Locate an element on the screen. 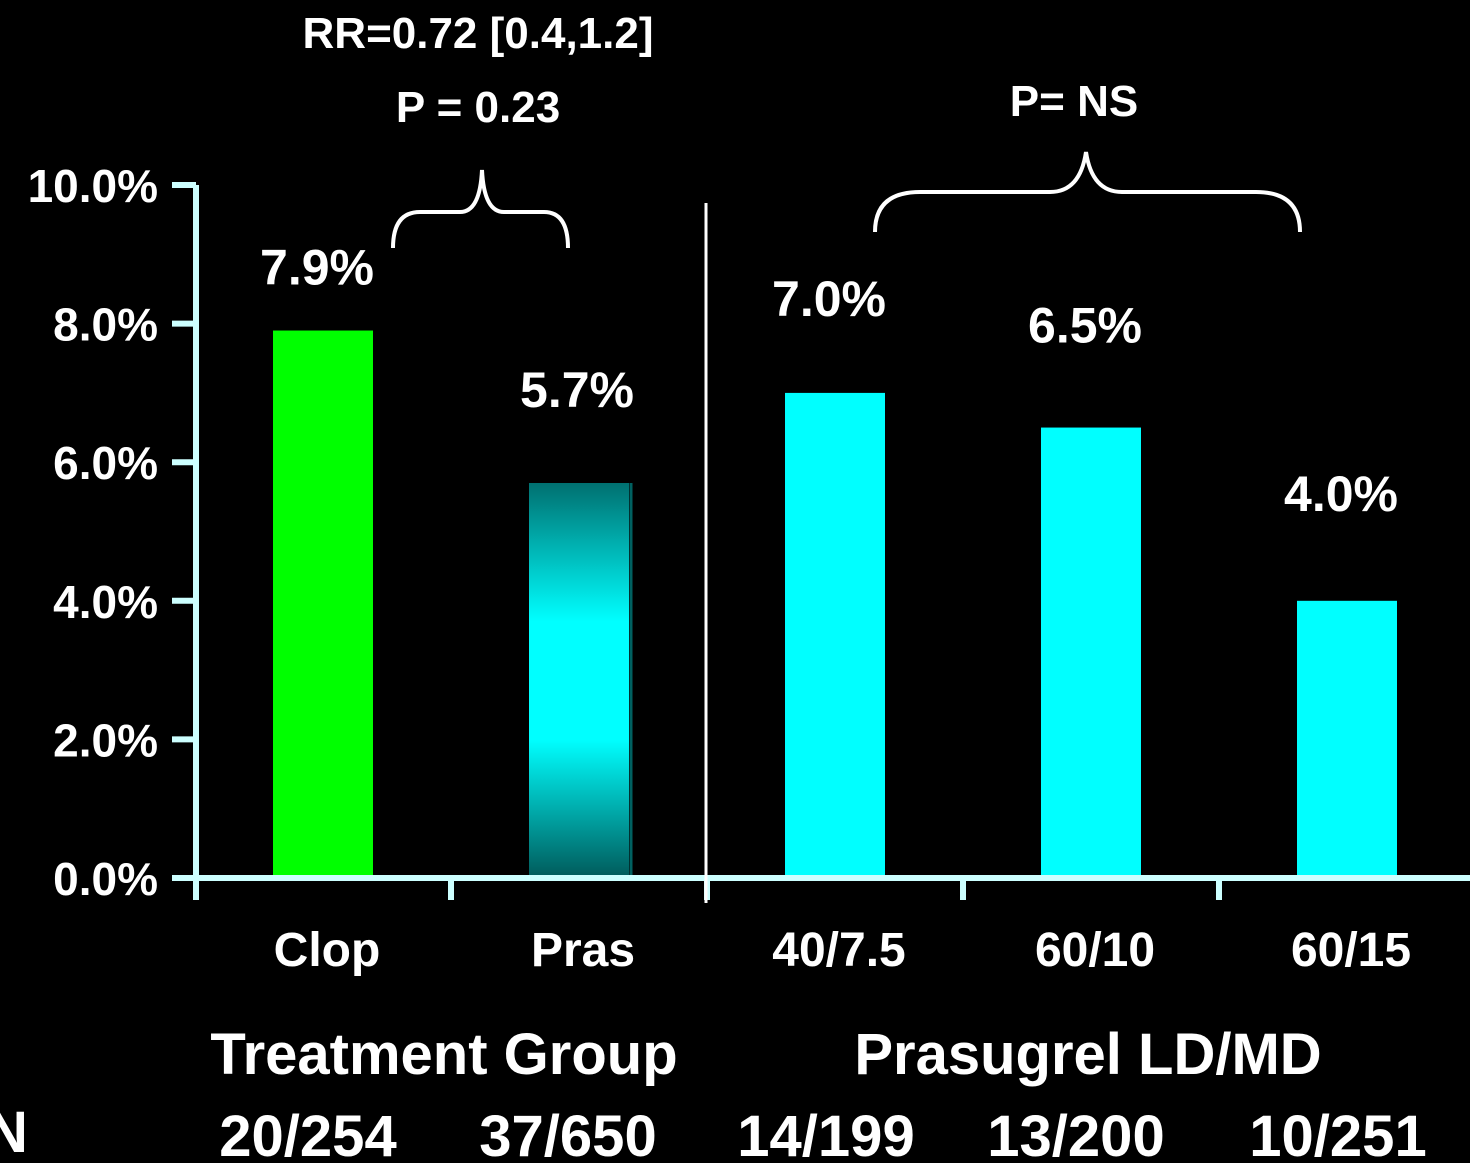 This screenshot has height=1163, width=1470. left-p-annotation: P = 0.23 is located at coordinates (478, 107).